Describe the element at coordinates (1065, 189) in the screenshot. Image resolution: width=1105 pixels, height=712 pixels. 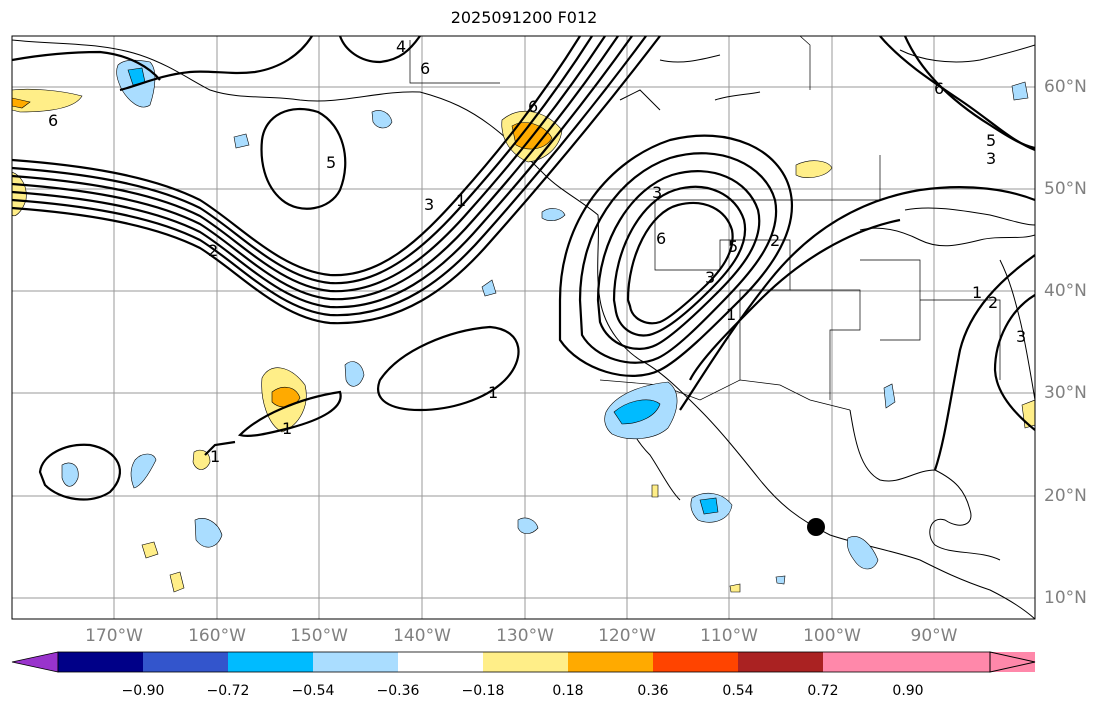
I see `lat-label: 50°N` at that location.